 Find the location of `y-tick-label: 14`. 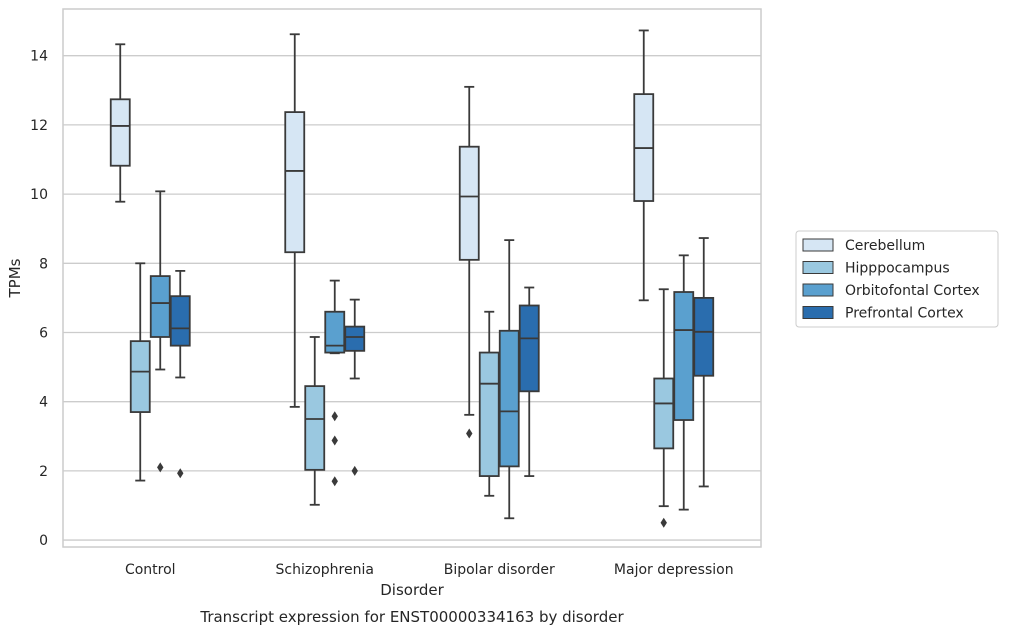

y-tick-label: 14 is located at coordinates (39, 57).